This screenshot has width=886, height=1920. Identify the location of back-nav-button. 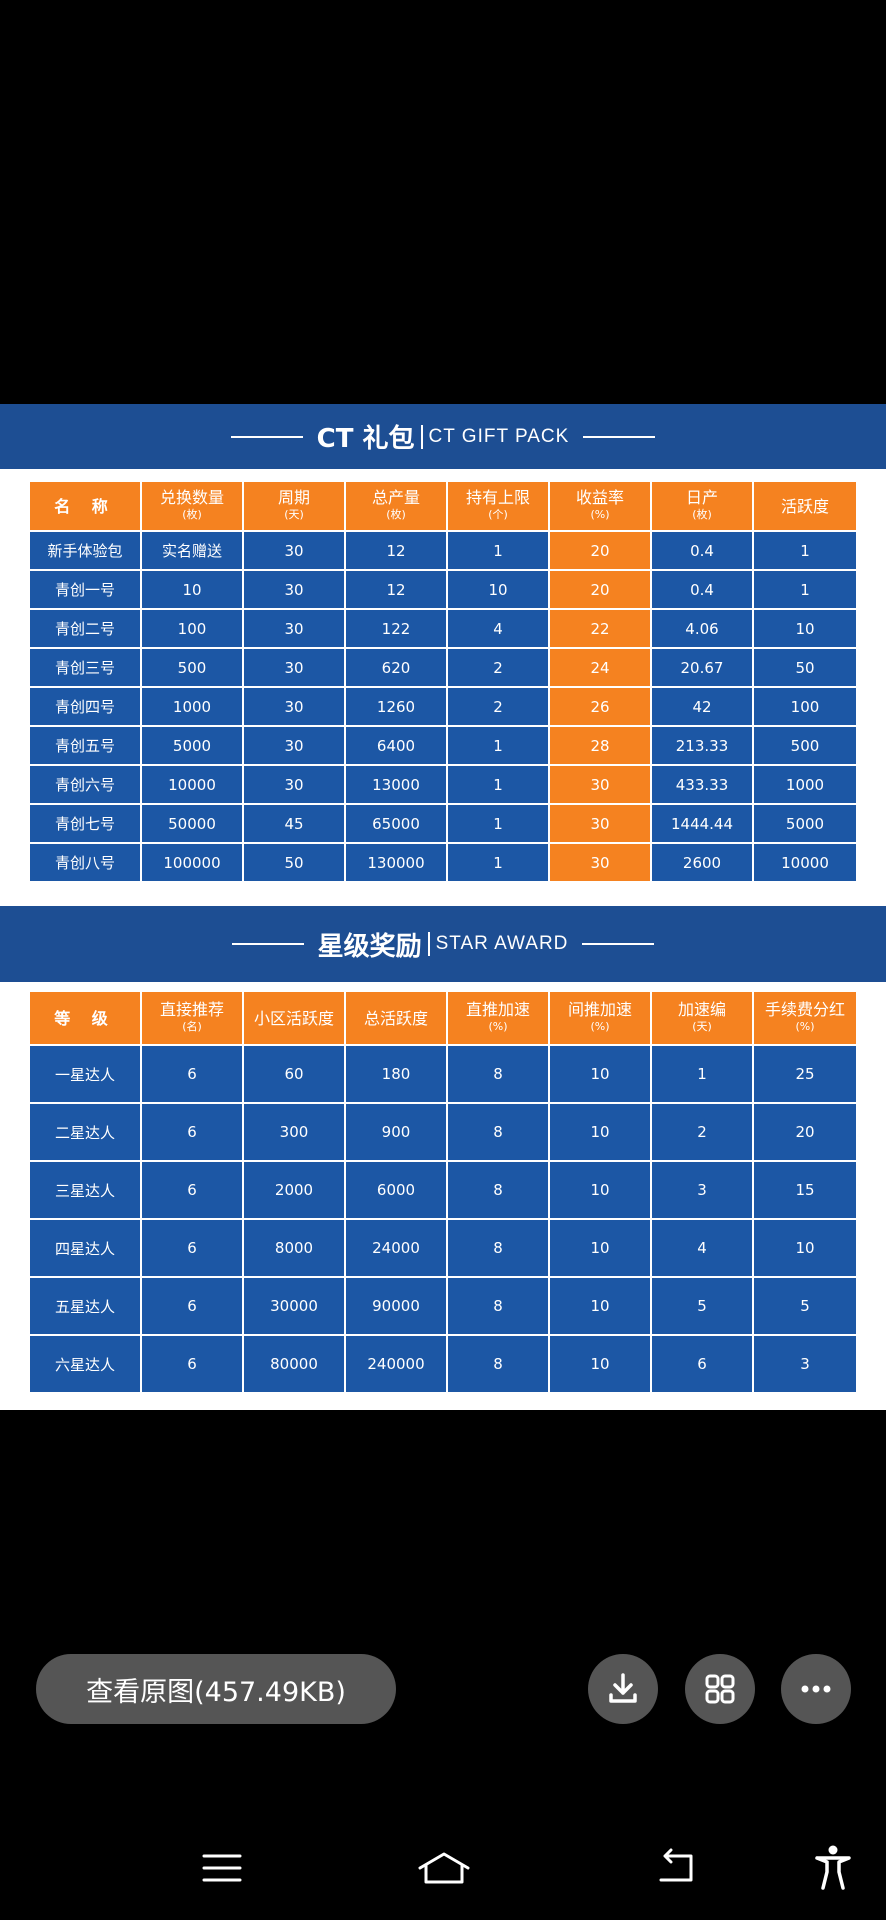
(675, 1868).